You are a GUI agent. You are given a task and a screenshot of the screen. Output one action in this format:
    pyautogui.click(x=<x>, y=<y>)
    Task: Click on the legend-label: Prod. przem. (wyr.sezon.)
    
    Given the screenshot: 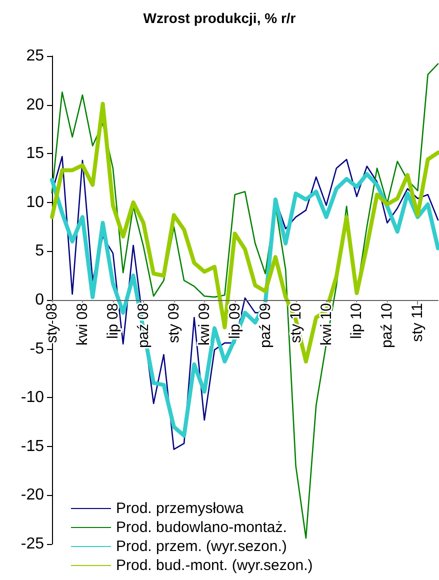 What is the action you would take?
    pyautogui.click(x=201, y=546)
    